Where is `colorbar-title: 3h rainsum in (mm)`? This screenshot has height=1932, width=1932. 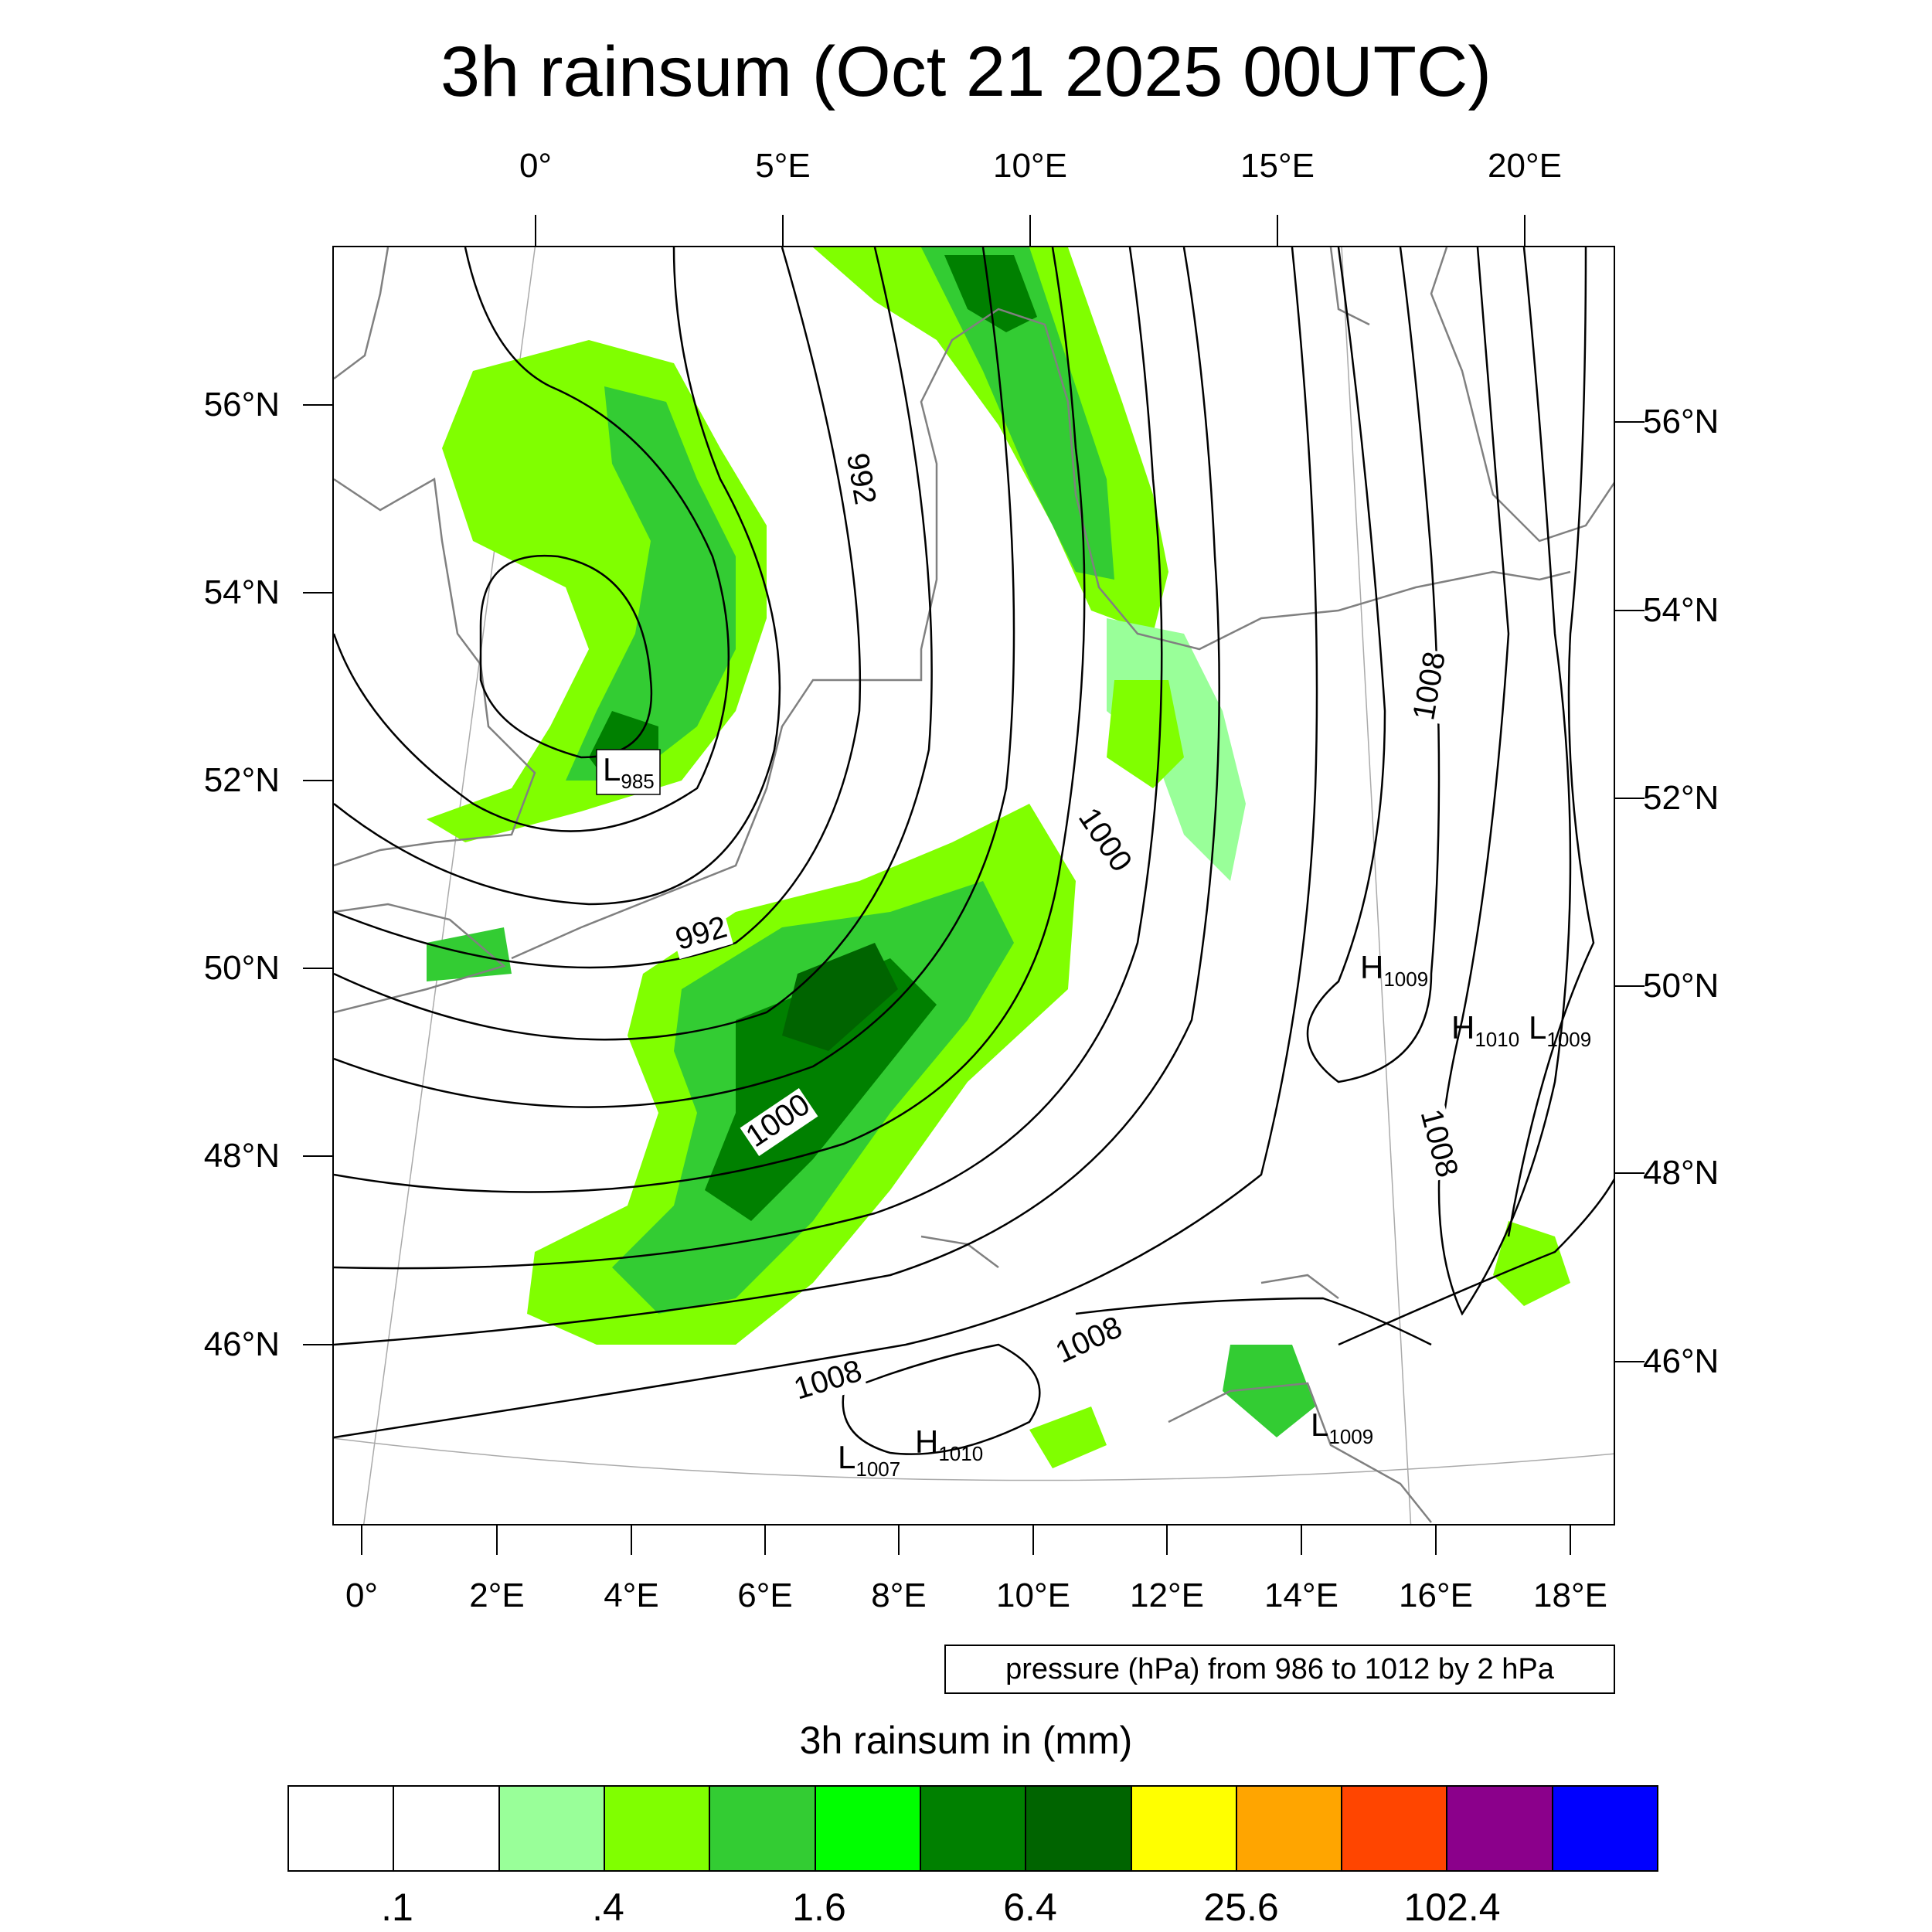
colorbar-title: 3h rainsum in (mm) is located at coordinates (966, 1741).